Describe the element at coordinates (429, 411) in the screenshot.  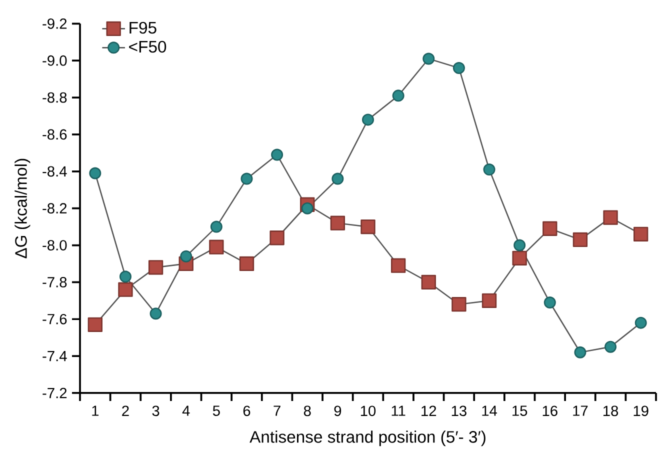
I see `x-tick-label: 12` at that location.